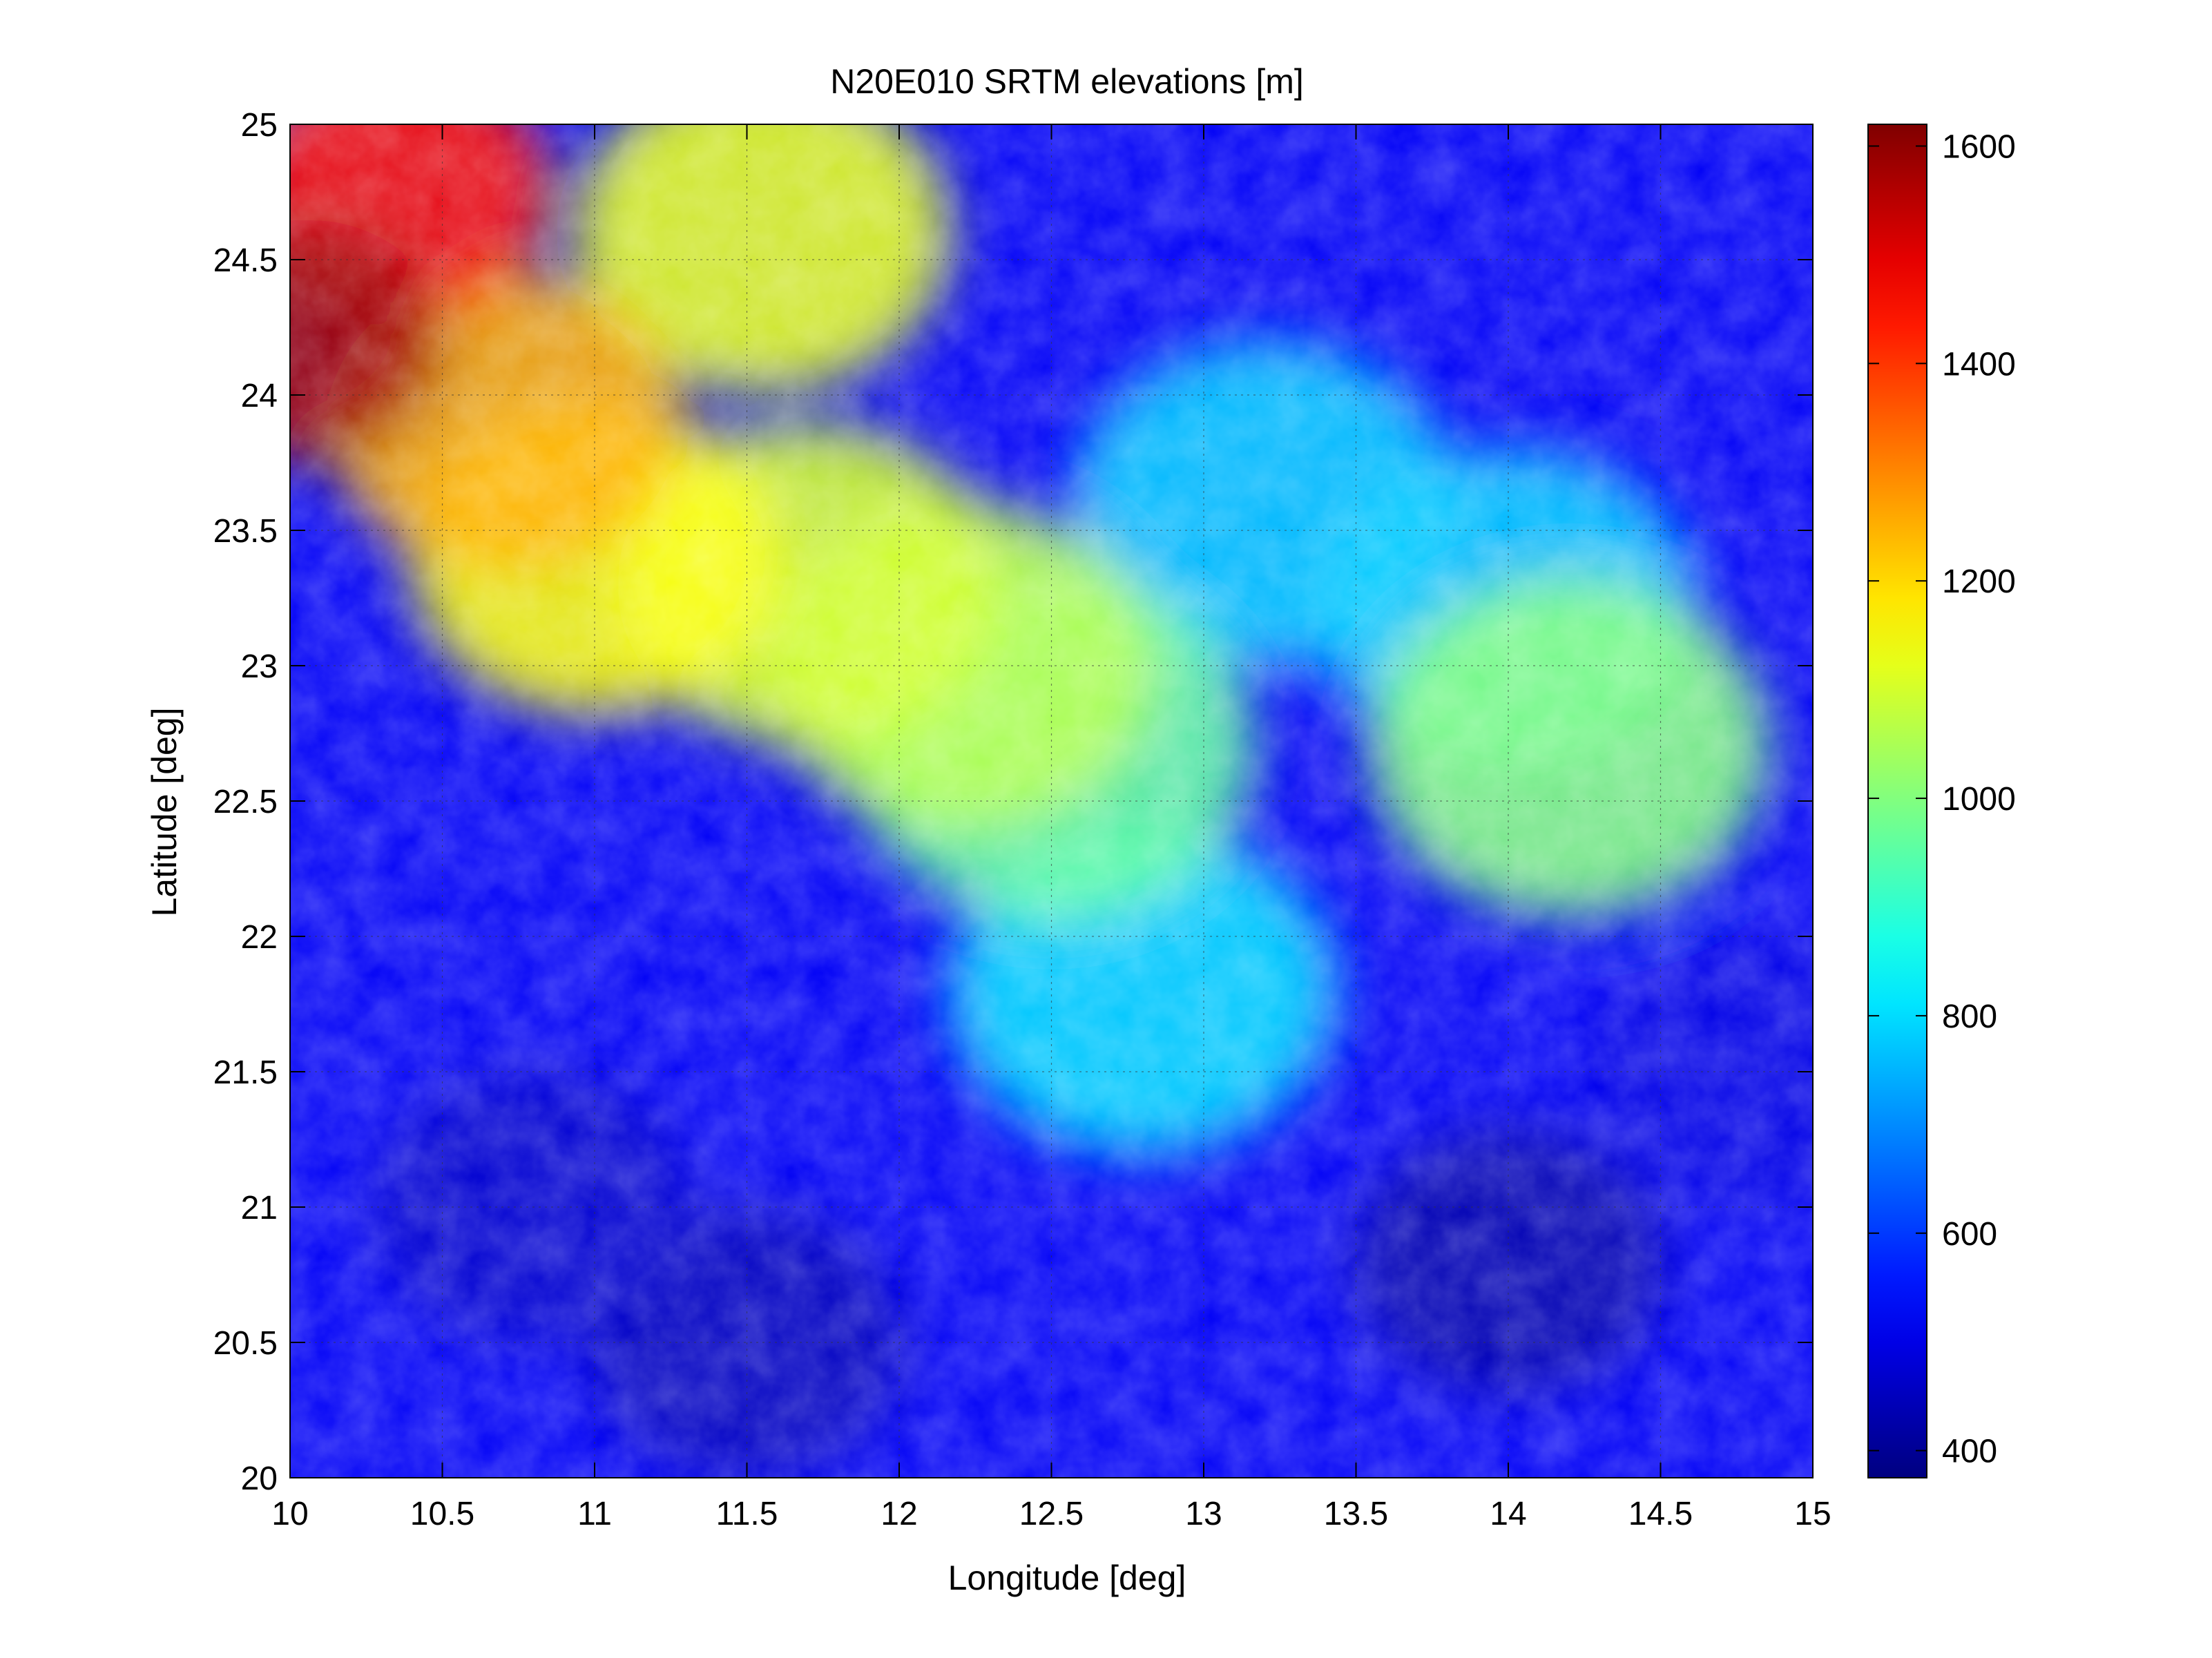  Describe the element at coordinates (1970, 1234) in the screenshot. I see `colorbar-tick-label: 600` at that location.